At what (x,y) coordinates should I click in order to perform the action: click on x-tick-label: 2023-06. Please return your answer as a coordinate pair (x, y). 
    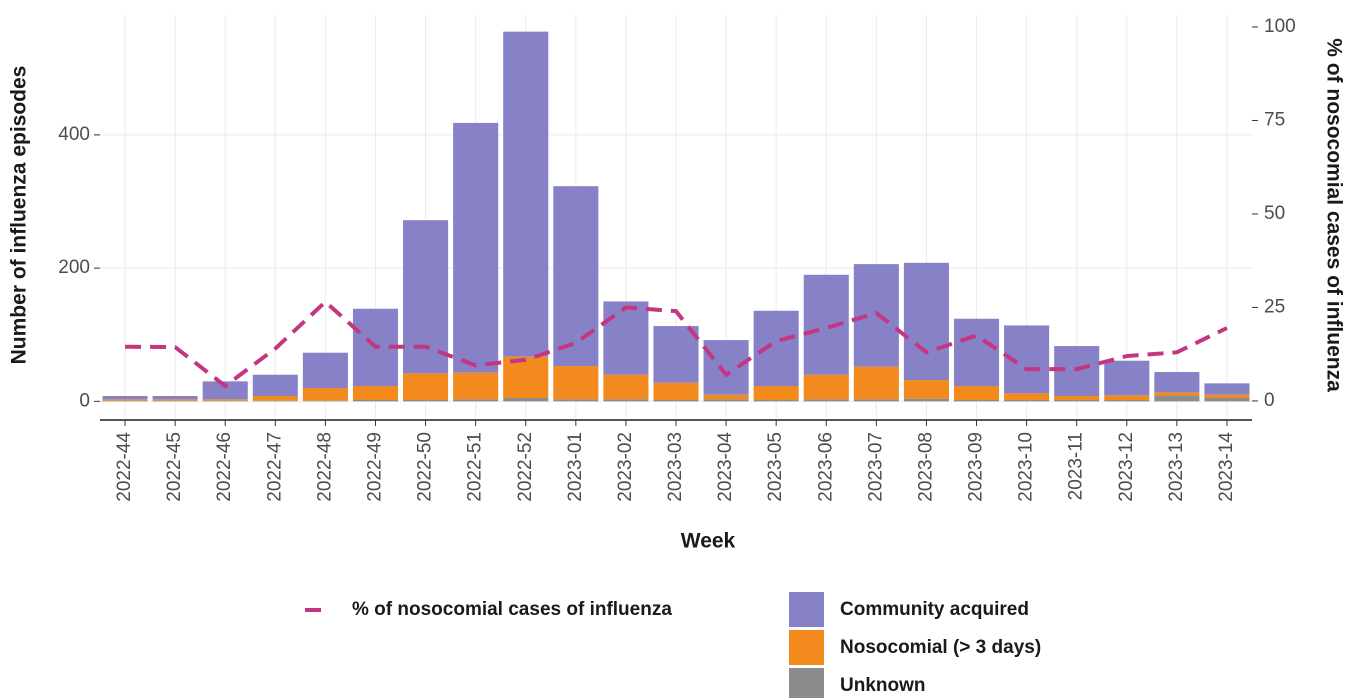
    Looking at the image, I should click on (825, 467).